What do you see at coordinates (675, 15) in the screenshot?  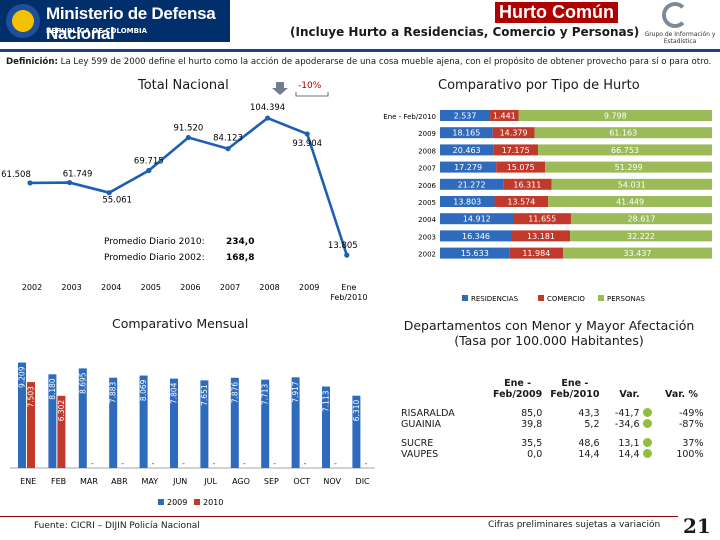 I see `grupo-logo-icon` at bounding box center [675, 15].